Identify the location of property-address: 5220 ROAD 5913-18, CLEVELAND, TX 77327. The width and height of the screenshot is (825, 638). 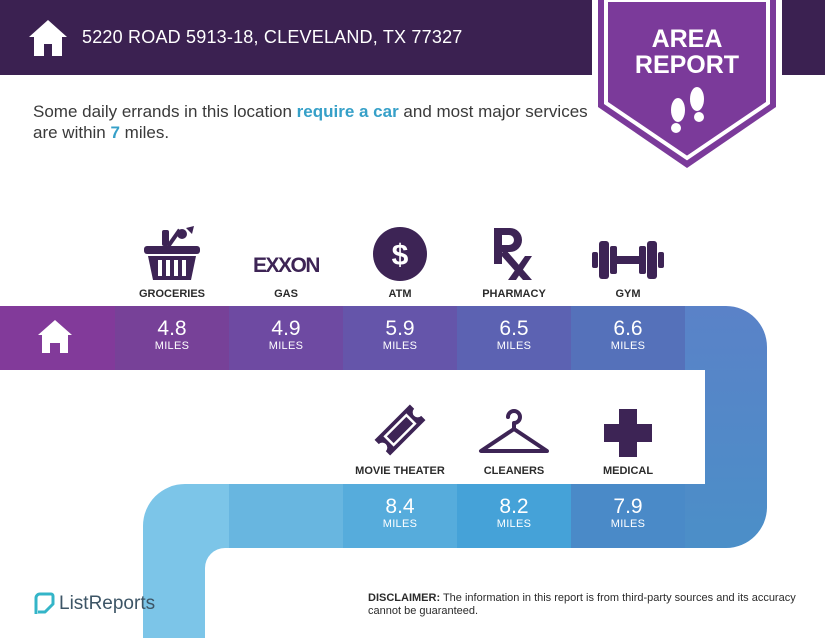
(272, 37).